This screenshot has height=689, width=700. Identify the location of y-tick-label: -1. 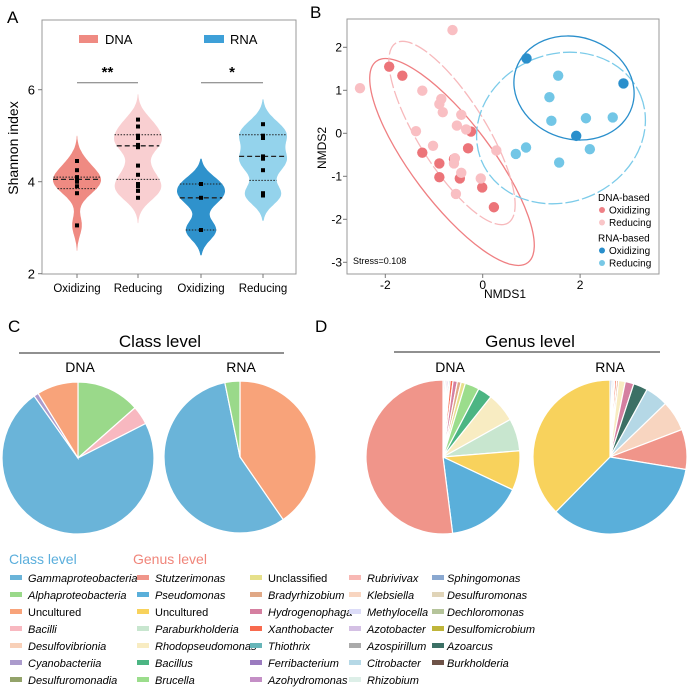
(336, 176).